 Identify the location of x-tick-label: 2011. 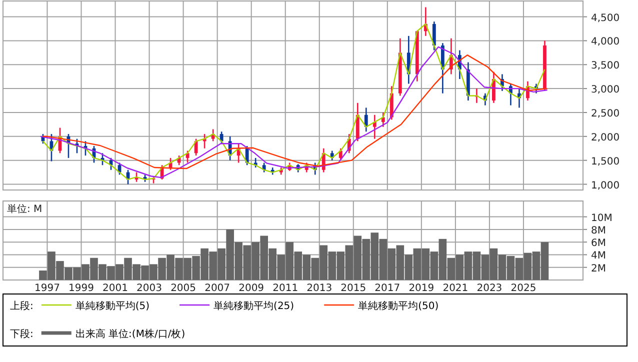
(285, 288).